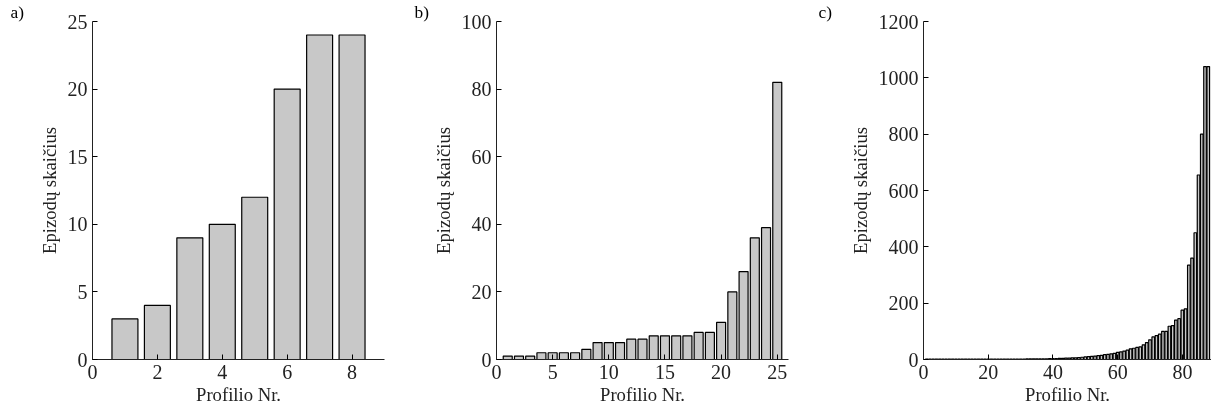  What do you see at coordinates (481, 89) in the screenshot?
I see `y-tick-label: 80` at bounding box center [481, 89].